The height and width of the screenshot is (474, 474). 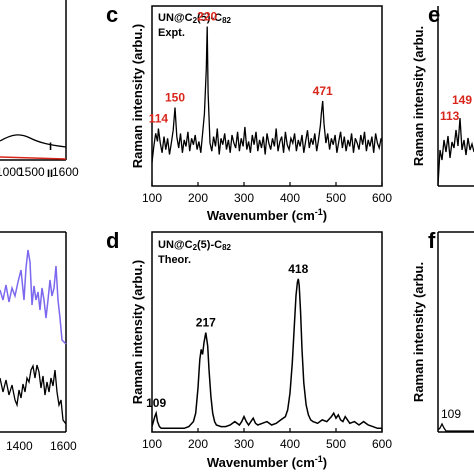 What do you see at coordinates (33, 141) in the screenshot?
I see `curve-I` at bounding box center [33, 141].